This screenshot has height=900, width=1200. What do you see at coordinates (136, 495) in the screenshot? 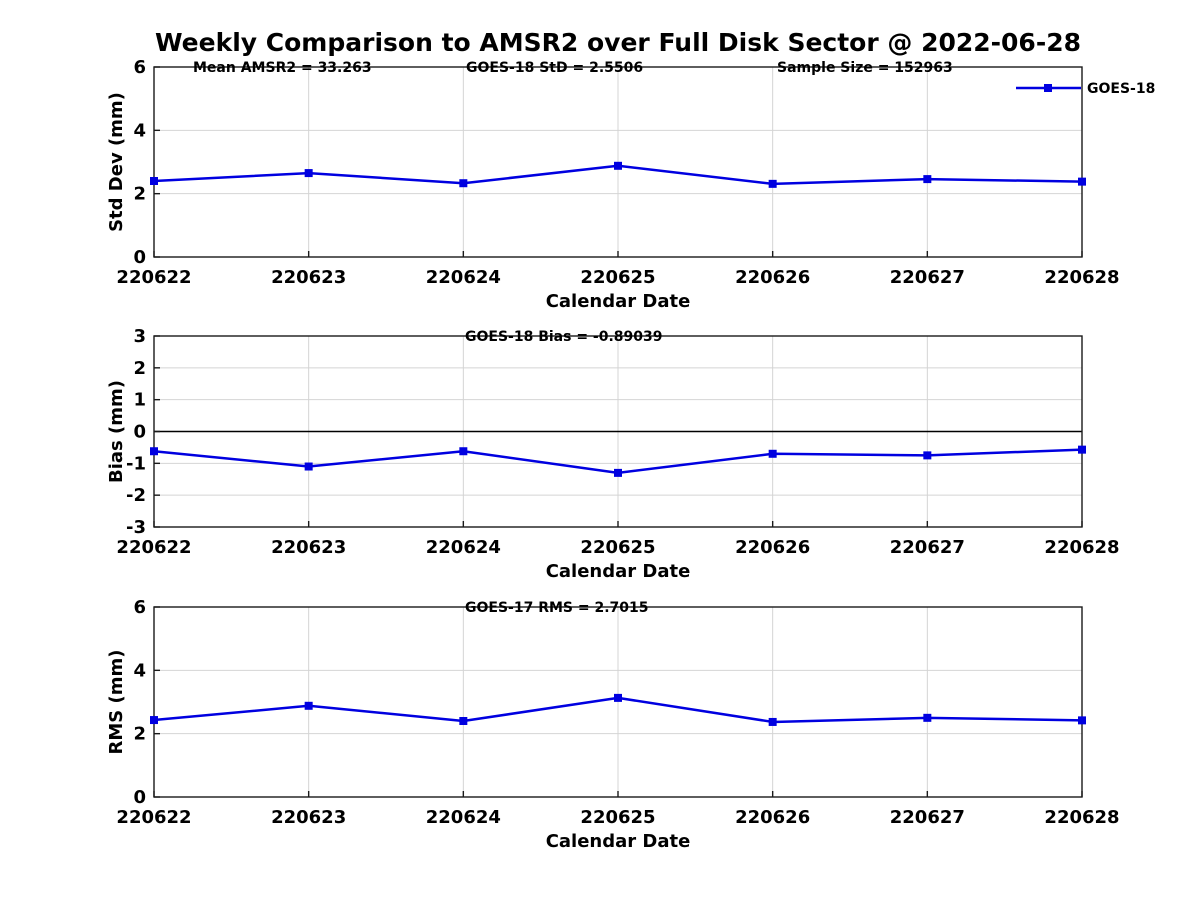
I see `y-tick-label: -2` at bounding box center [136, 495].